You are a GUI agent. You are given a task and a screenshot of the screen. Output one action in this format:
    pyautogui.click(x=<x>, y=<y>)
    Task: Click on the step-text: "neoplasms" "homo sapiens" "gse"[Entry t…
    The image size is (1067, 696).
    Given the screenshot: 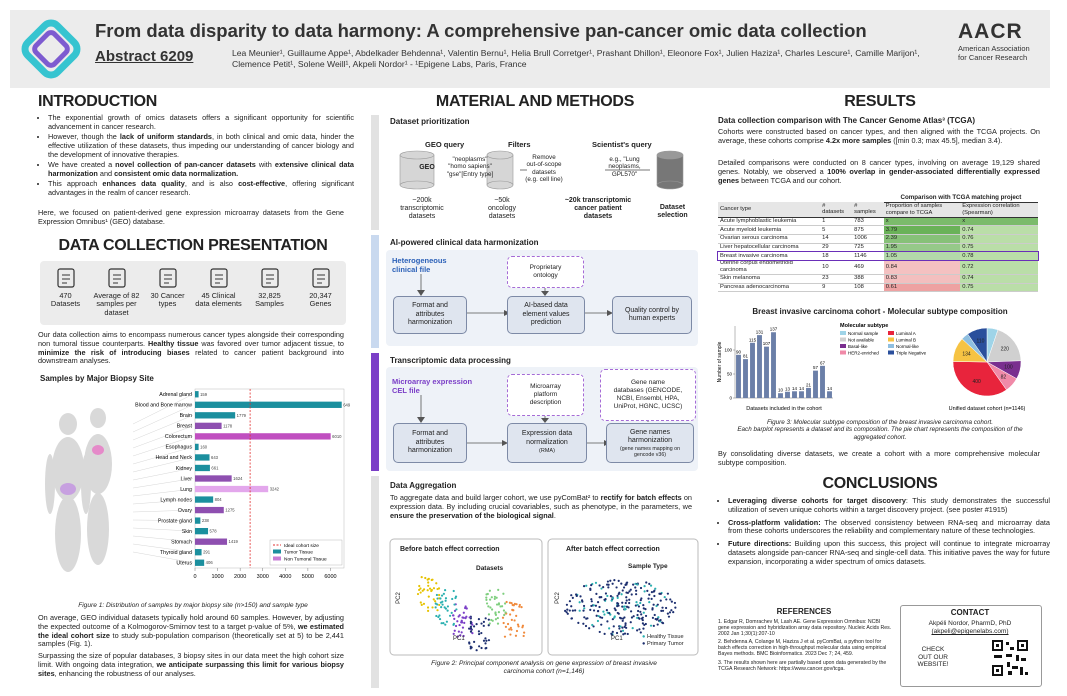 What is the action you would take?
    pyautogui.click(x=470, y=167)
    